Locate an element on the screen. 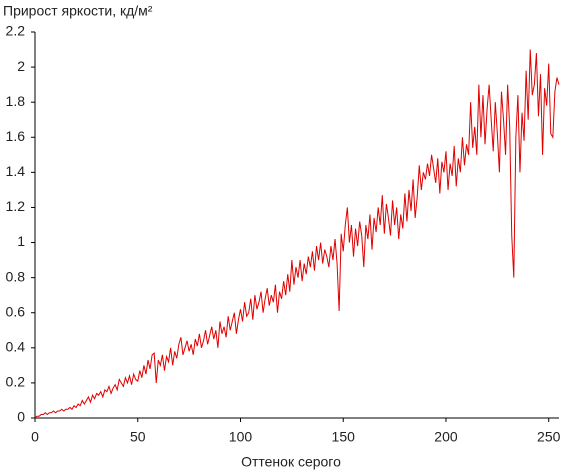 The image size is (561, 471). y-tick-label: 0.8 is located at coordinates (16, 276).